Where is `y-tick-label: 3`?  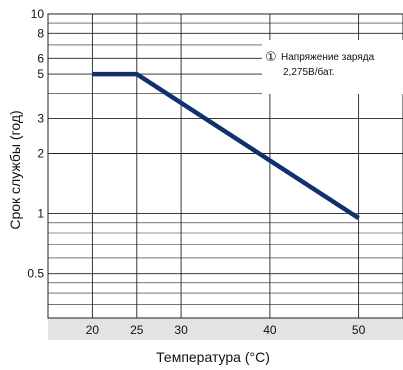 y-tick-label: 3 is located at coordinates (40, 118).